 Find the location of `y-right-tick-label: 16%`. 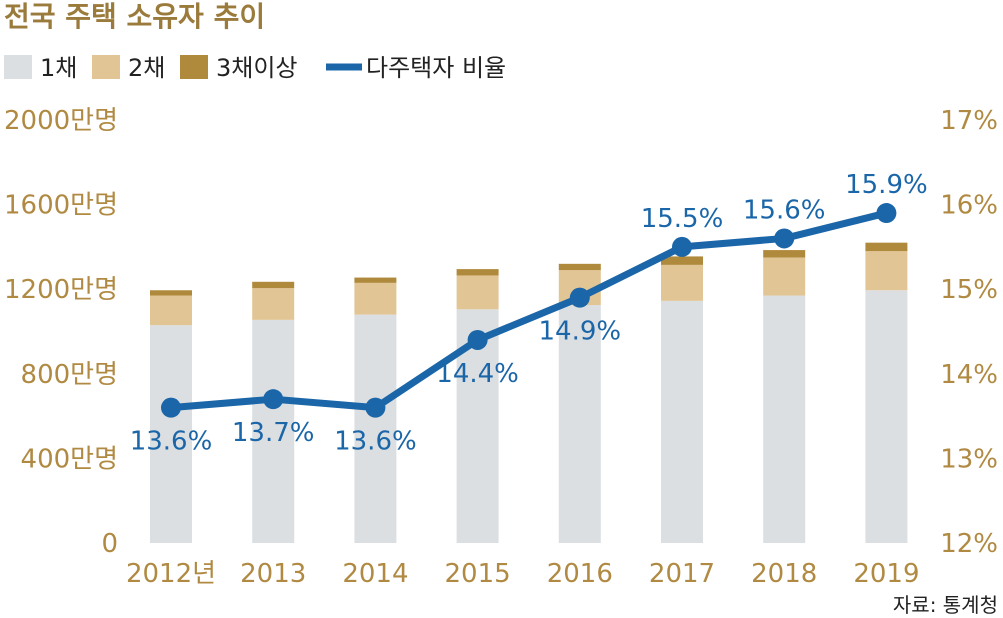

y-right-tick-label: 16% is located at coordinates (969, 206).